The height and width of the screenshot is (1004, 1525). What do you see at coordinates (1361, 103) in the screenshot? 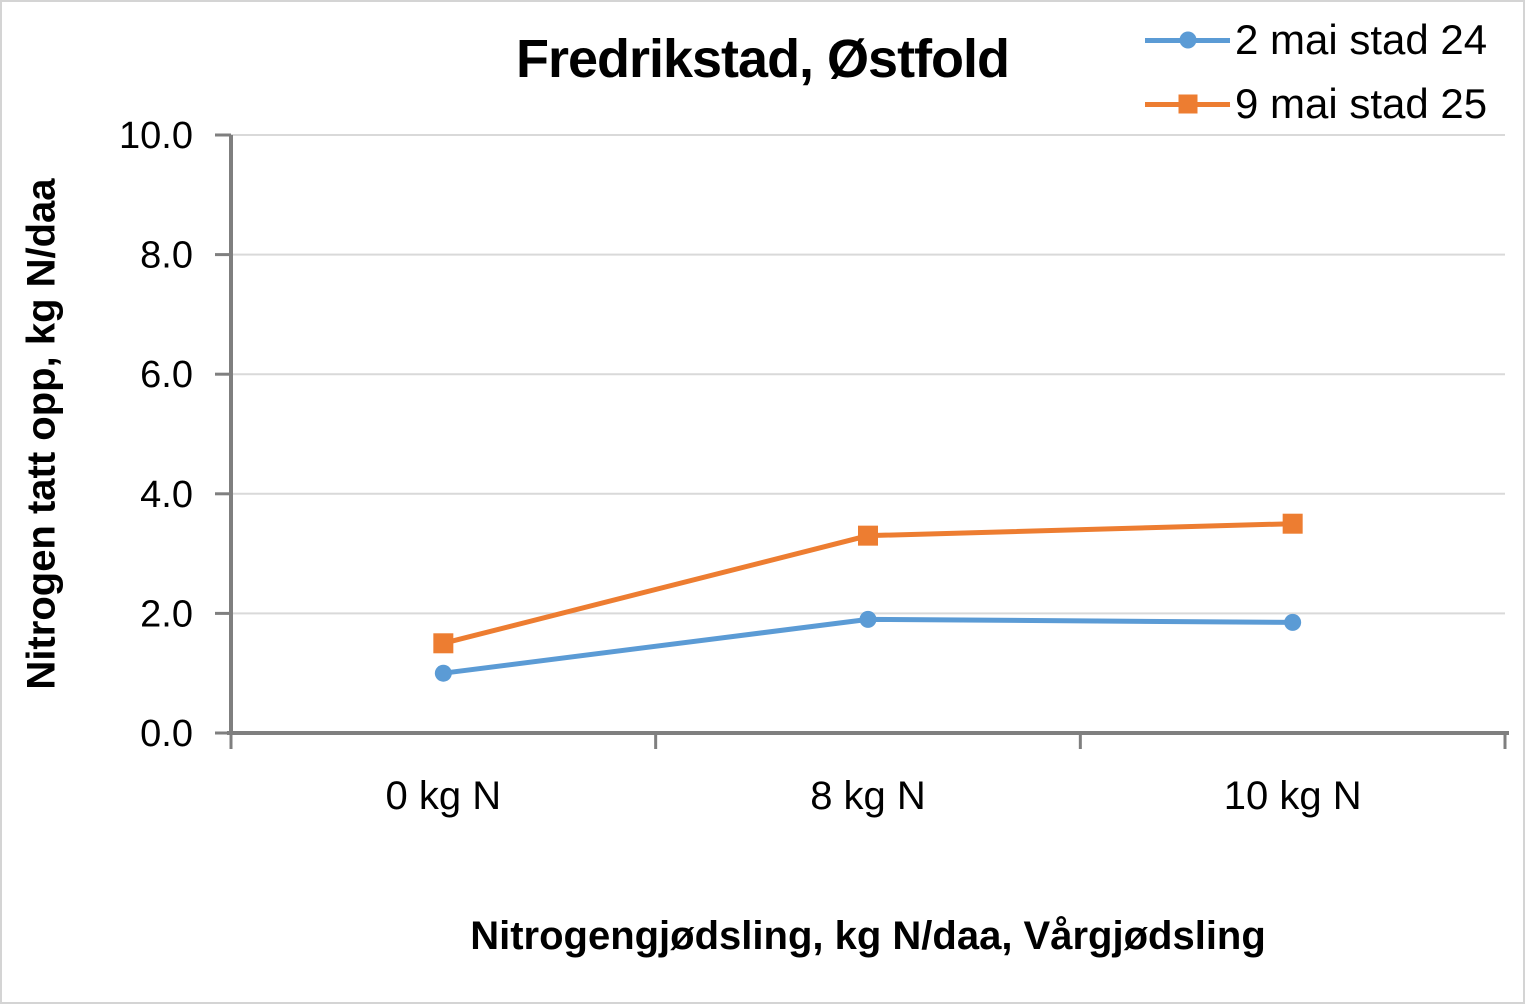
I see `legend-label-series-2: 9 mai stad 25` at bounding box center [1361, 103].